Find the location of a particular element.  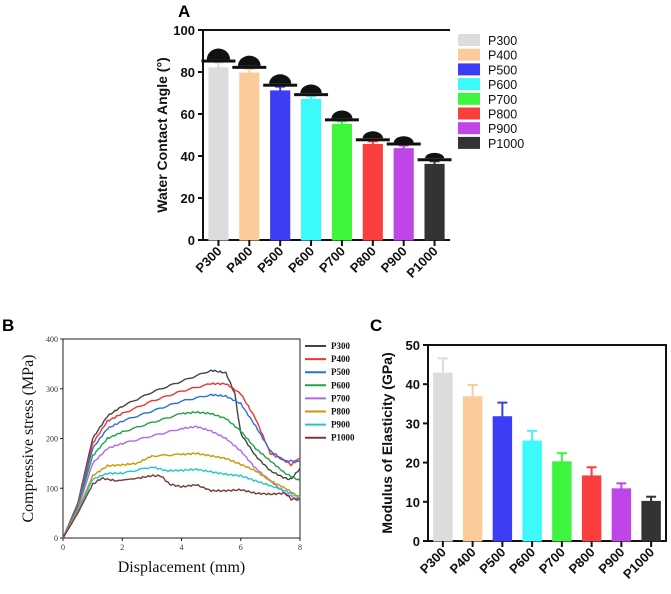

series-line-p800 is located at coordinates (181, 495).